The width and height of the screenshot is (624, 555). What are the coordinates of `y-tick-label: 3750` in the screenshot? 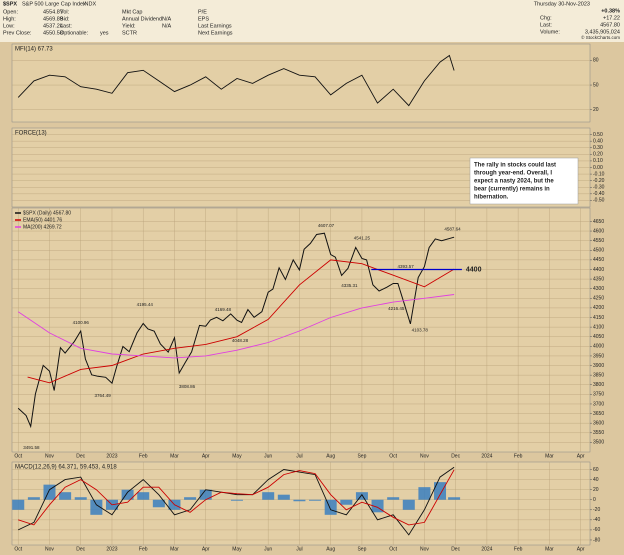 It's located at (598, 395).